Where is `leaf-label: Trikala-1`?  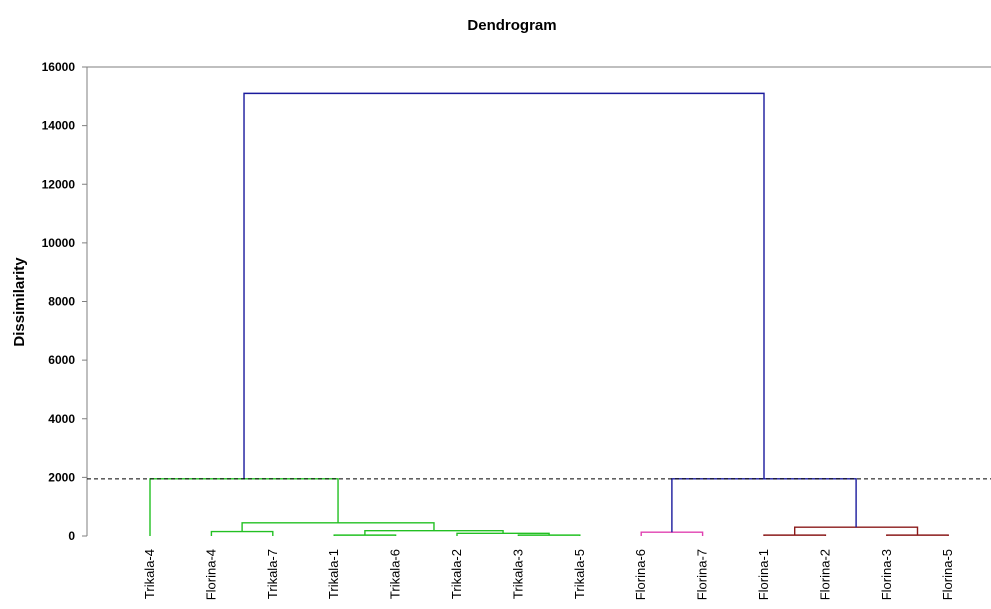
leaf-label: Trikala-1 is located at coordinates (333, 574).